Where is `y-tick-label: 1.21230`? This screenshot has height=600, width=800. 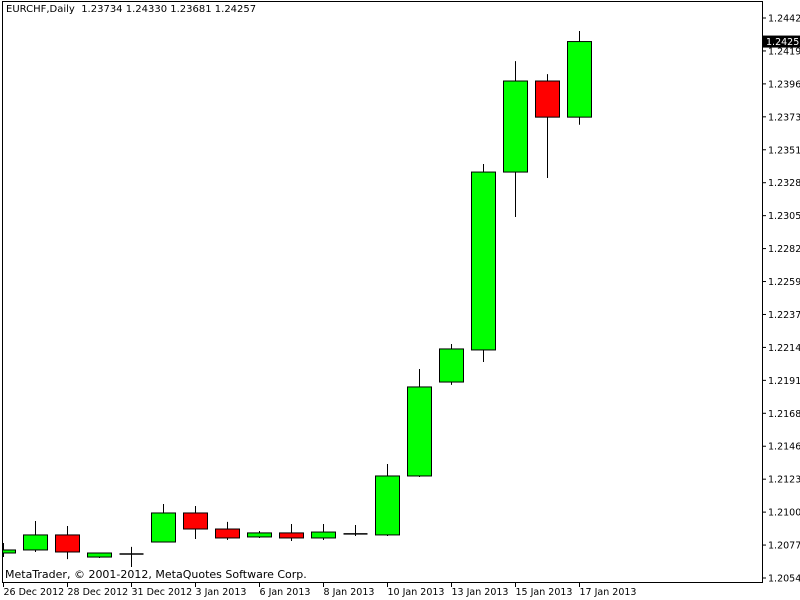 y-tick-label: 1.21230 is located at coordinates (784, 480).